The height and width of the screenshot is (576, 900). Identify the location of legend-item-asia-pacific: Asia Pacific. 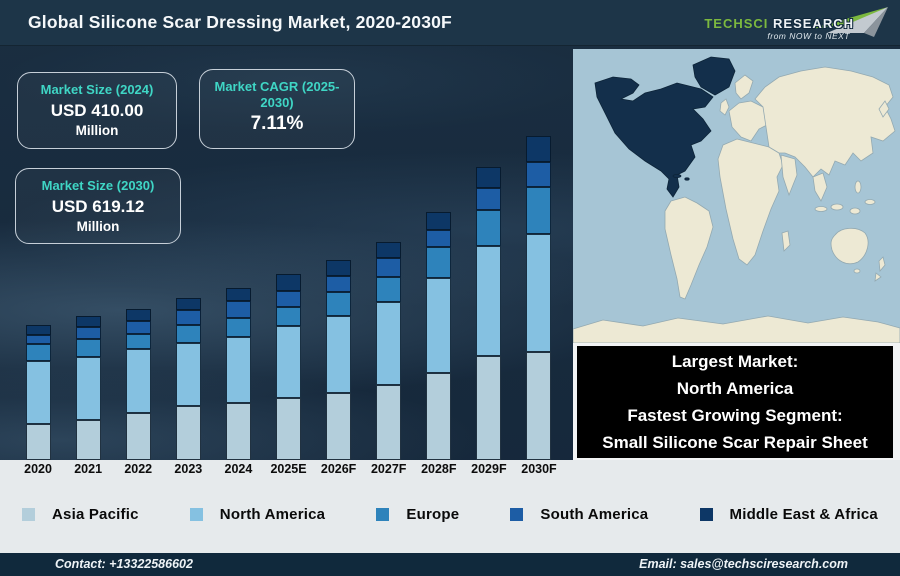
(80, 514).